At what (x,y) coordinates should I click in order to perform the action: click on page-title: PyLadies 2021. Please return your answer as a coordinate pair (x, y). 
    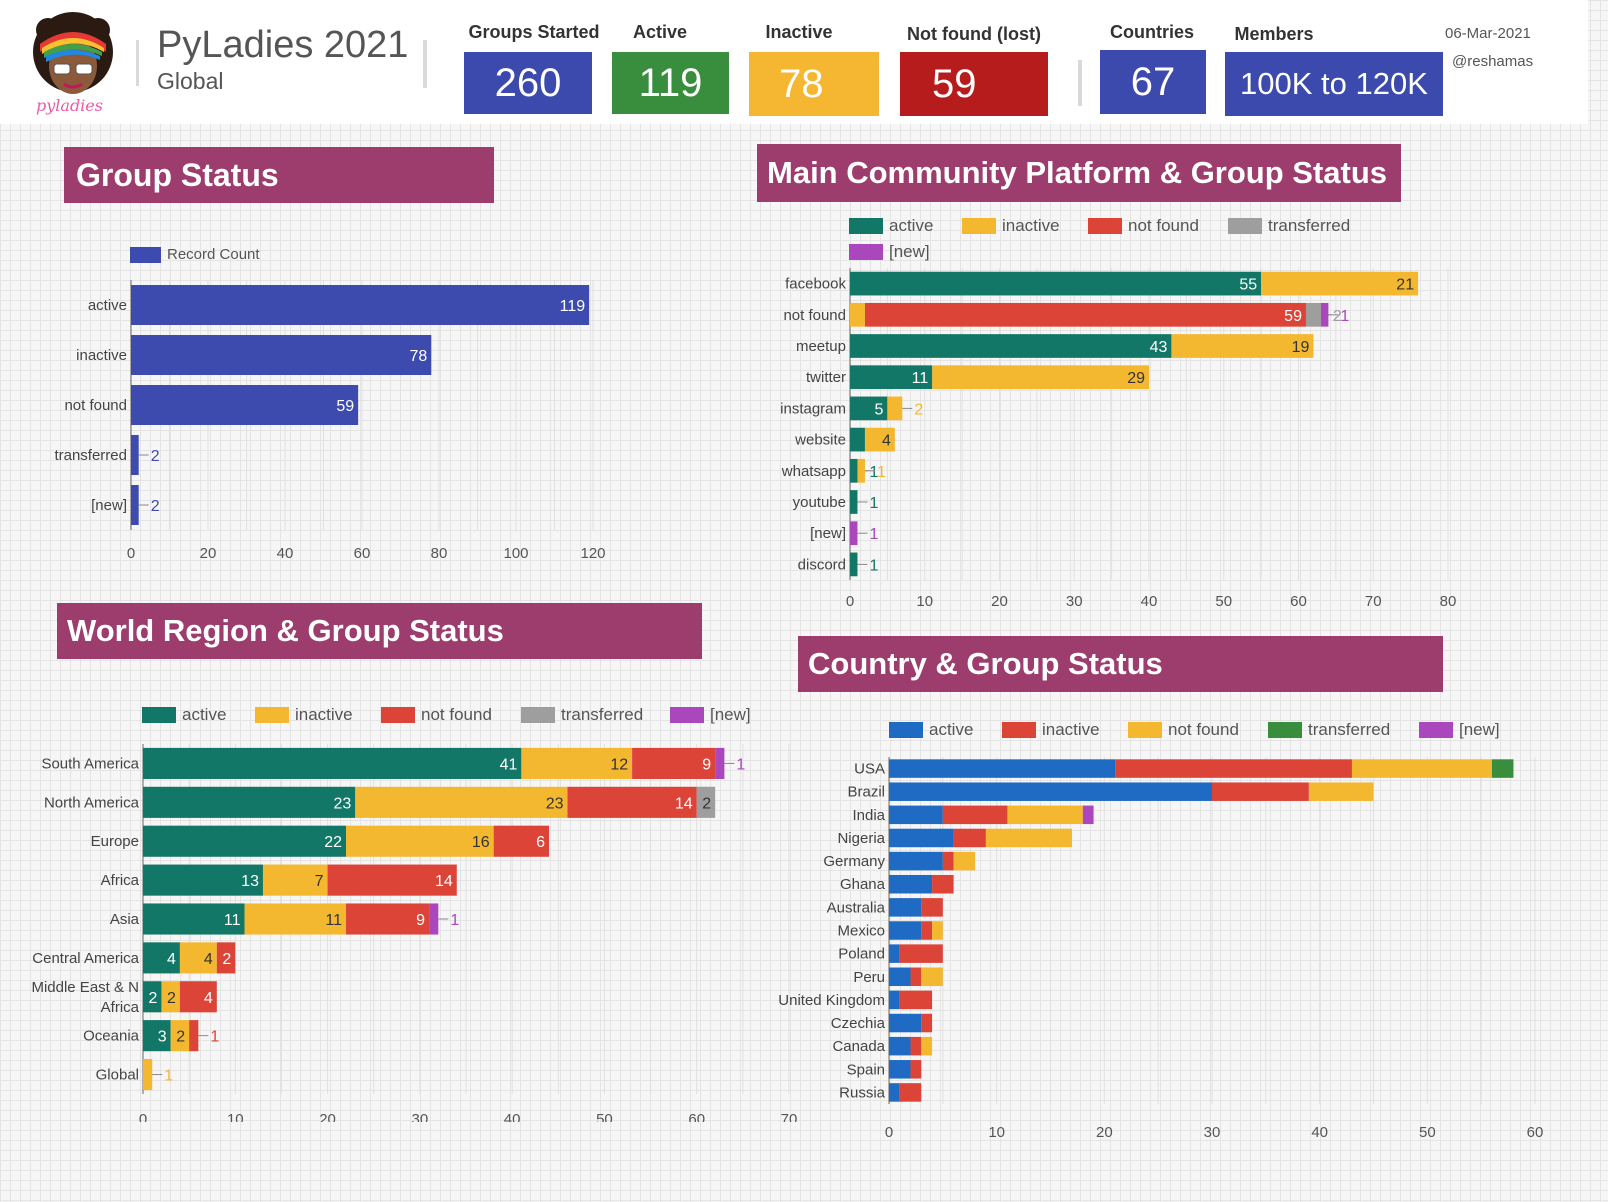
    Looking at the image, I should click on (283, 45).